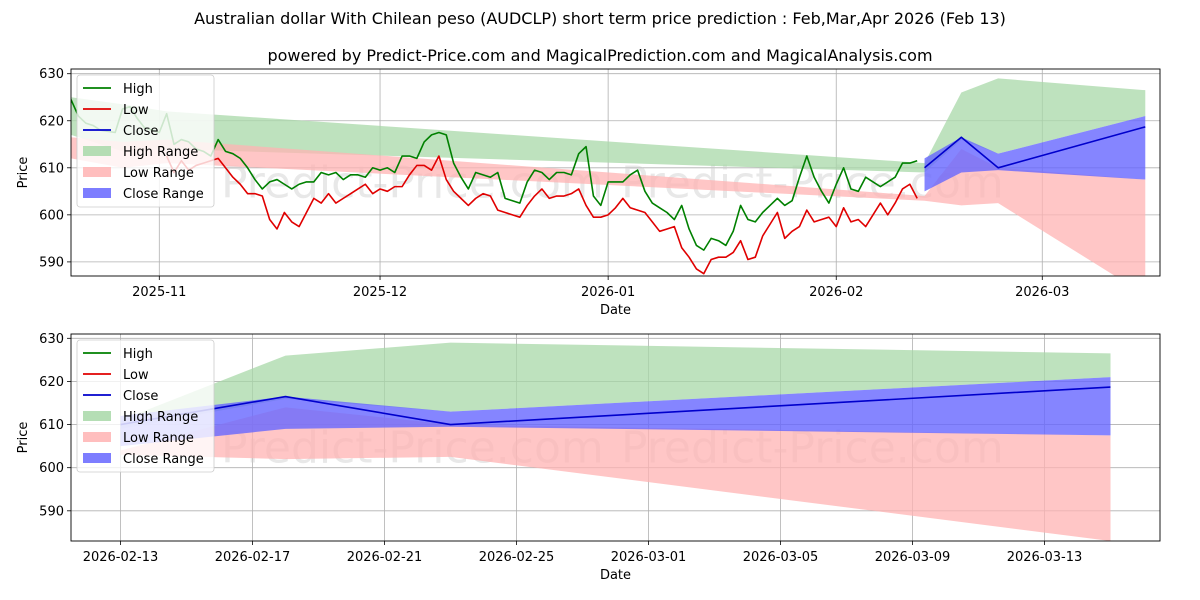 This screenshot has height=600, width=1200. What do you see at coordinates (836, 292) in the screenshot?
I see `x-tick-label: 2026-02` at bounding box center [836, 292].